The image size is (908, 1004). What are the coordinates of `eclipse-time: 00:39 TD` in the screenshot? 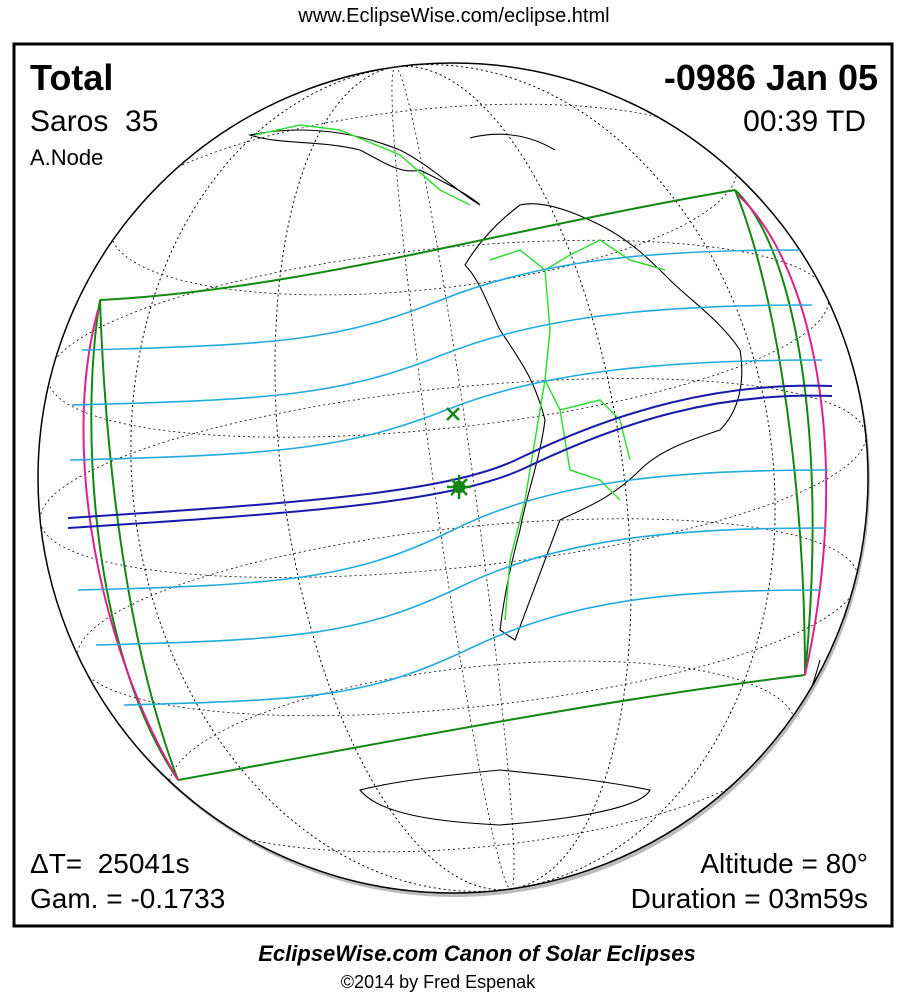 It's located at (804, 121).